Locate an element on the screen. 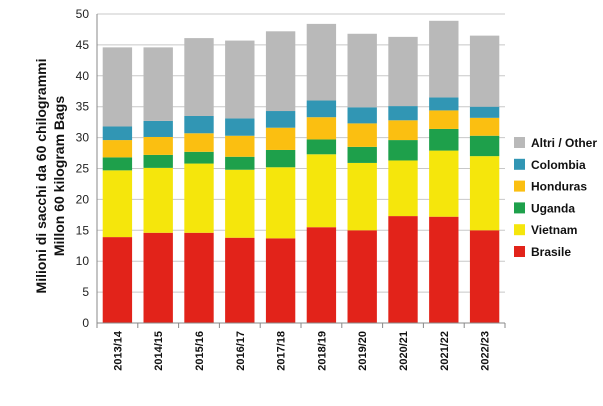 The width and height of the screenshot is (603, 406). x-tick-label: 2021/22 is located at coordinates (445, 351).